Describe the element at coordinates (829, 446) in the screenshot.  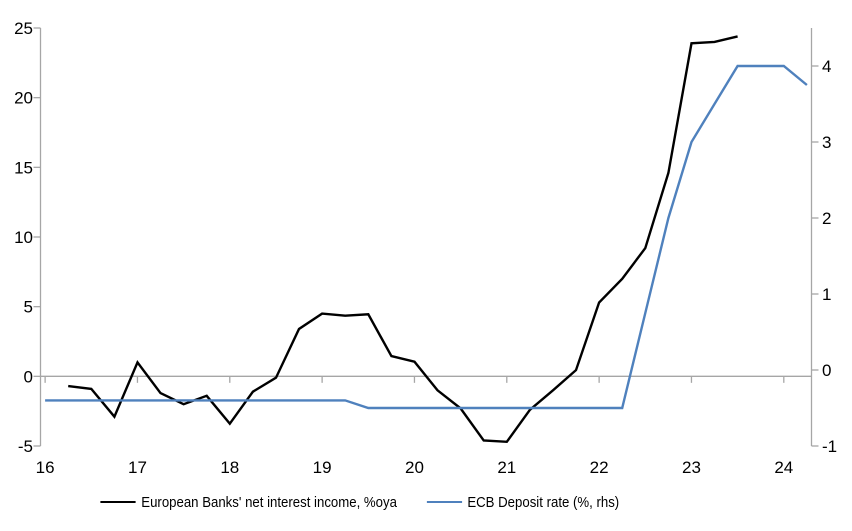
I see `right-axis-tick-label: -1` at that location.